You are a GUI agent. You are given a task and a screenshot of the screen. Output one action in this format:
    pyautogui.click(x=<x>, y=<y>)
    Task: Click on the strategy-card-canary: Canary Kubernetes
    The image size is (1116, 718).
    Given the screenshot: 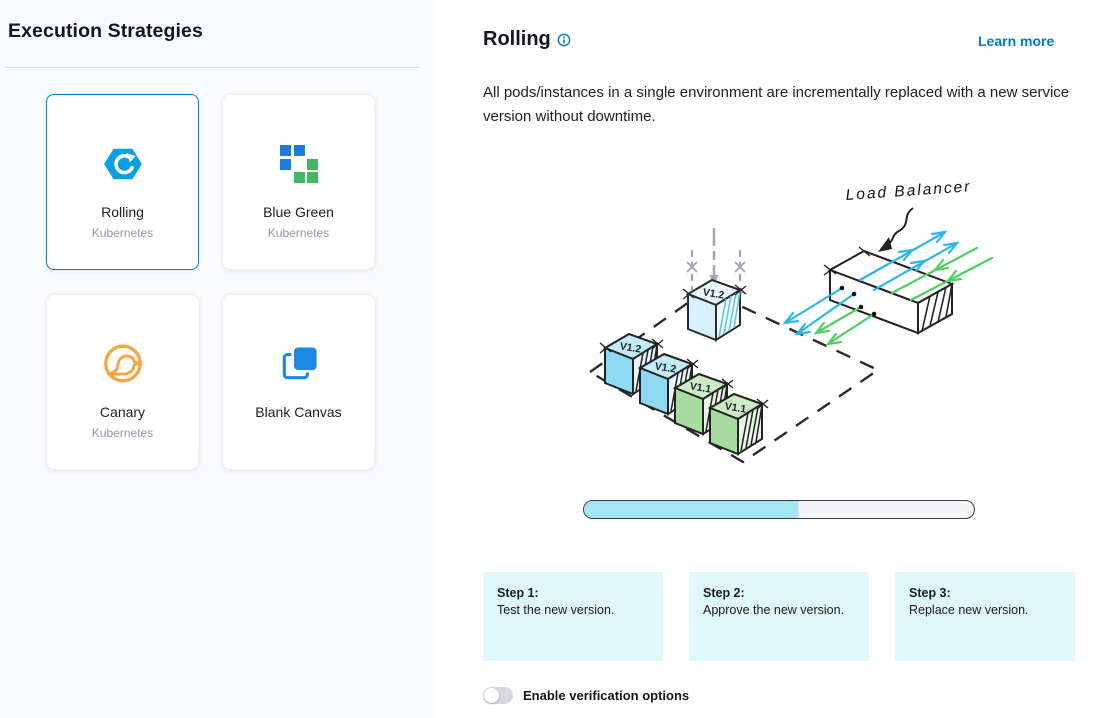 What is the action you would take?
    pyautogui.click(x=122, y=382)
    